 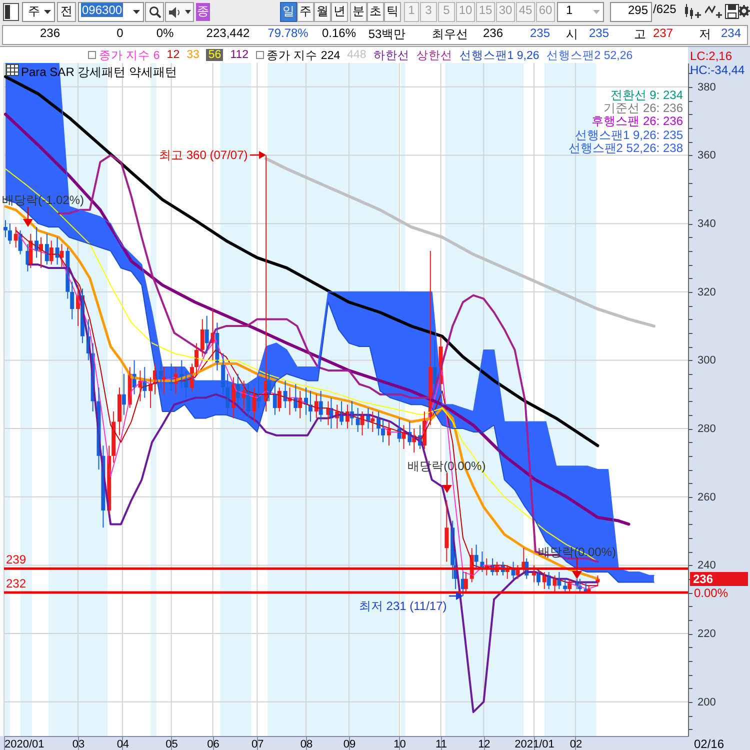 I want to click on y-tick-label: 260, so click(x=707, y=497).